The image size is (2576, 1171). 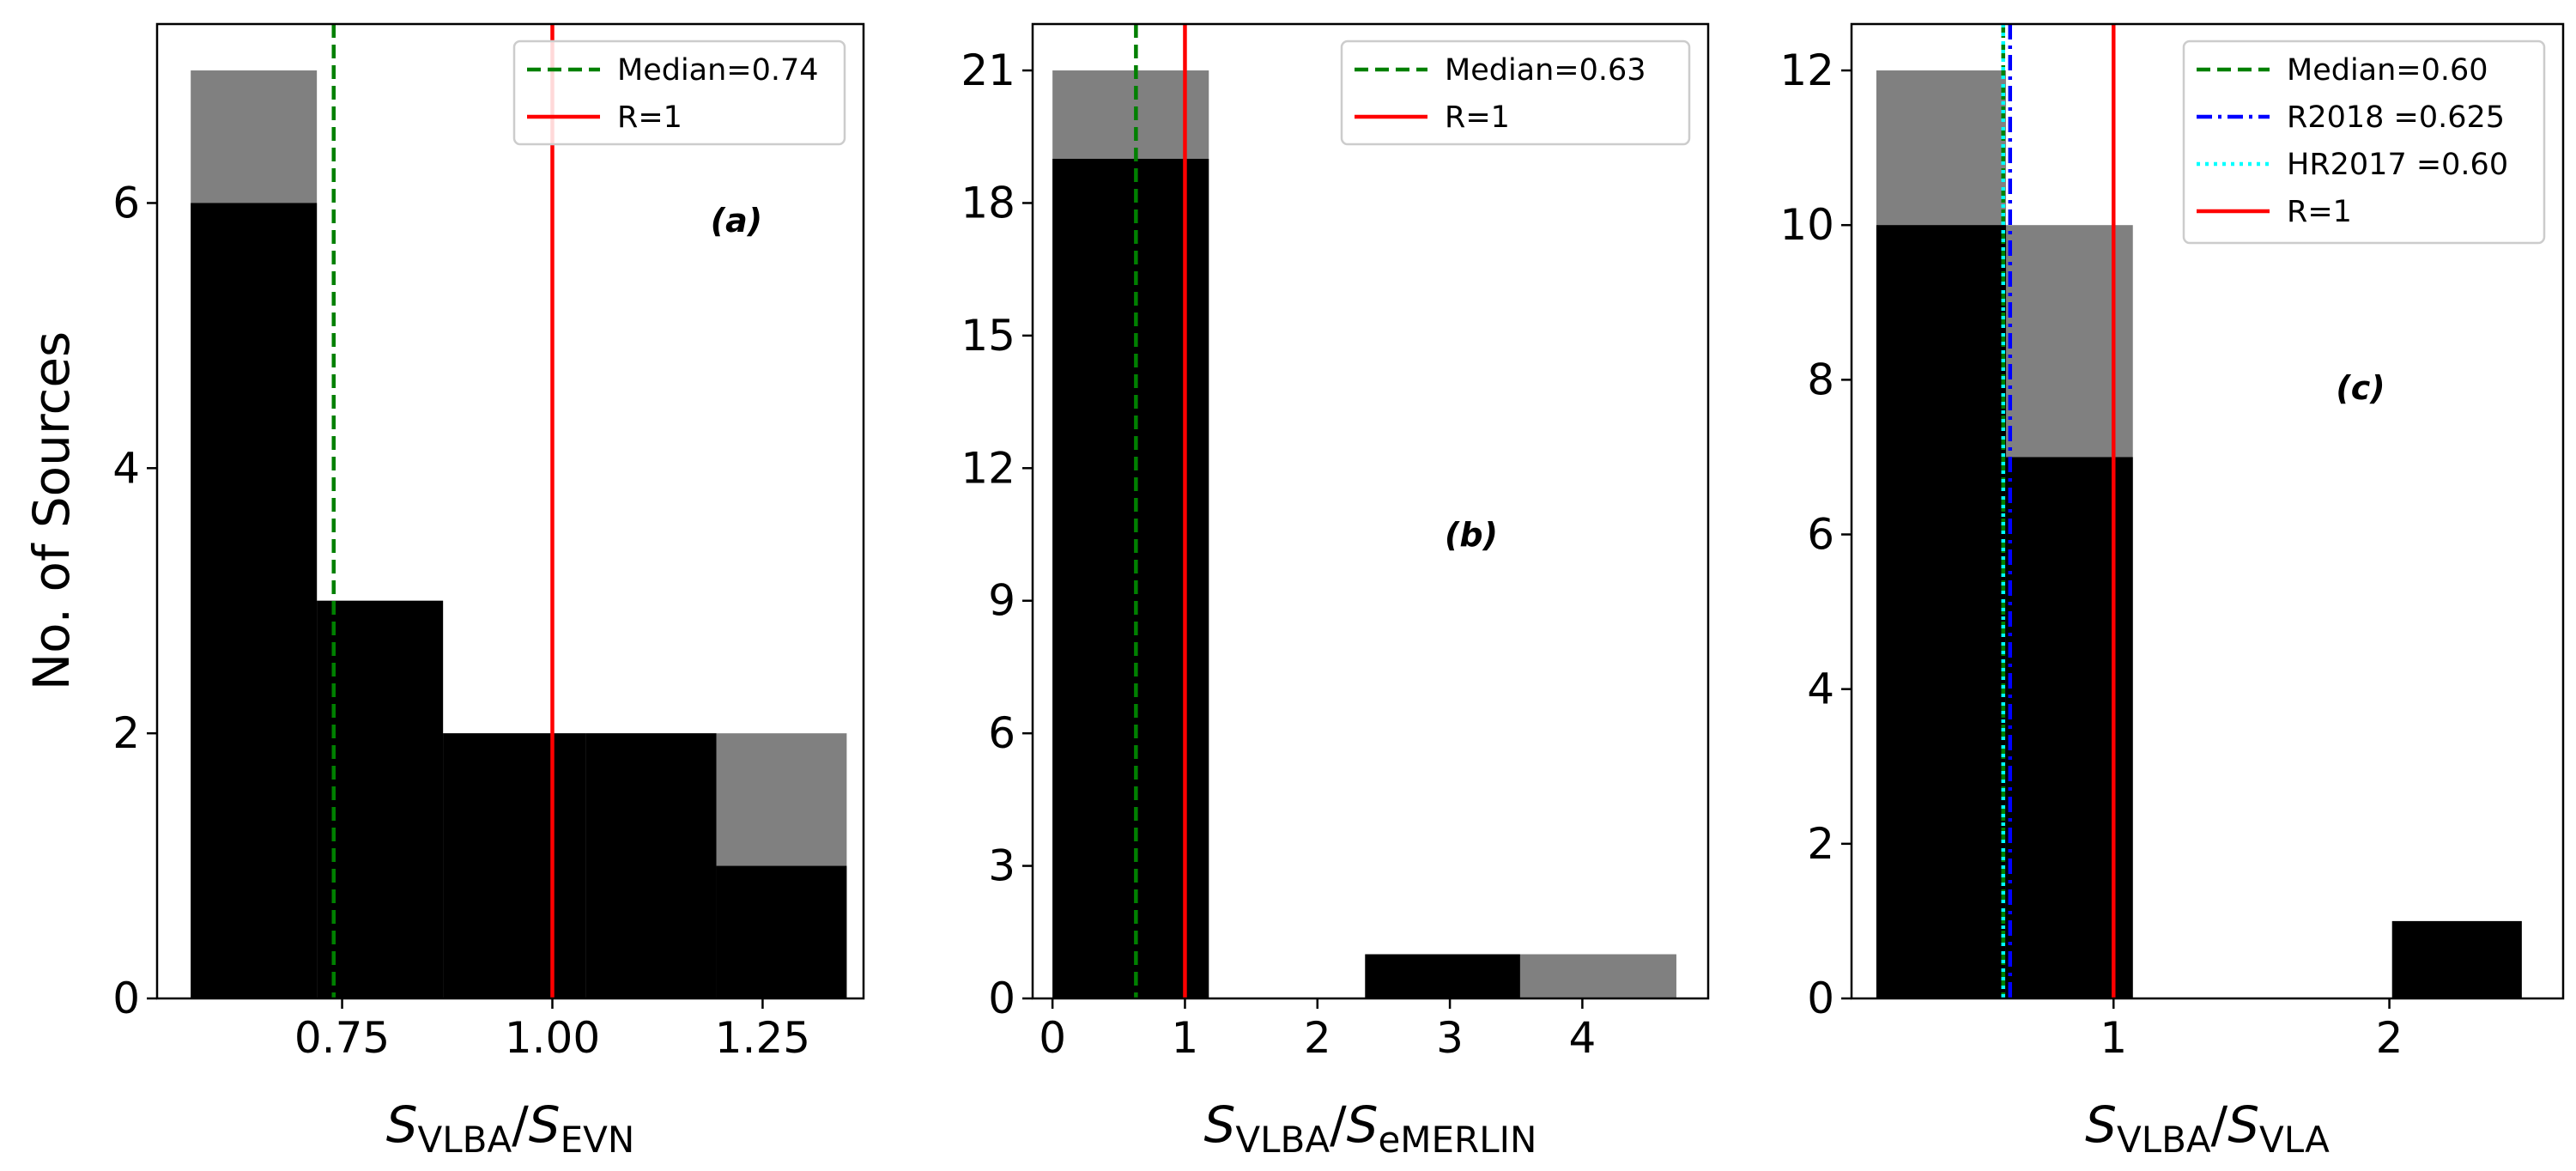 I want to click on x-tick-label: 0, so click(x=1052, y=1038).